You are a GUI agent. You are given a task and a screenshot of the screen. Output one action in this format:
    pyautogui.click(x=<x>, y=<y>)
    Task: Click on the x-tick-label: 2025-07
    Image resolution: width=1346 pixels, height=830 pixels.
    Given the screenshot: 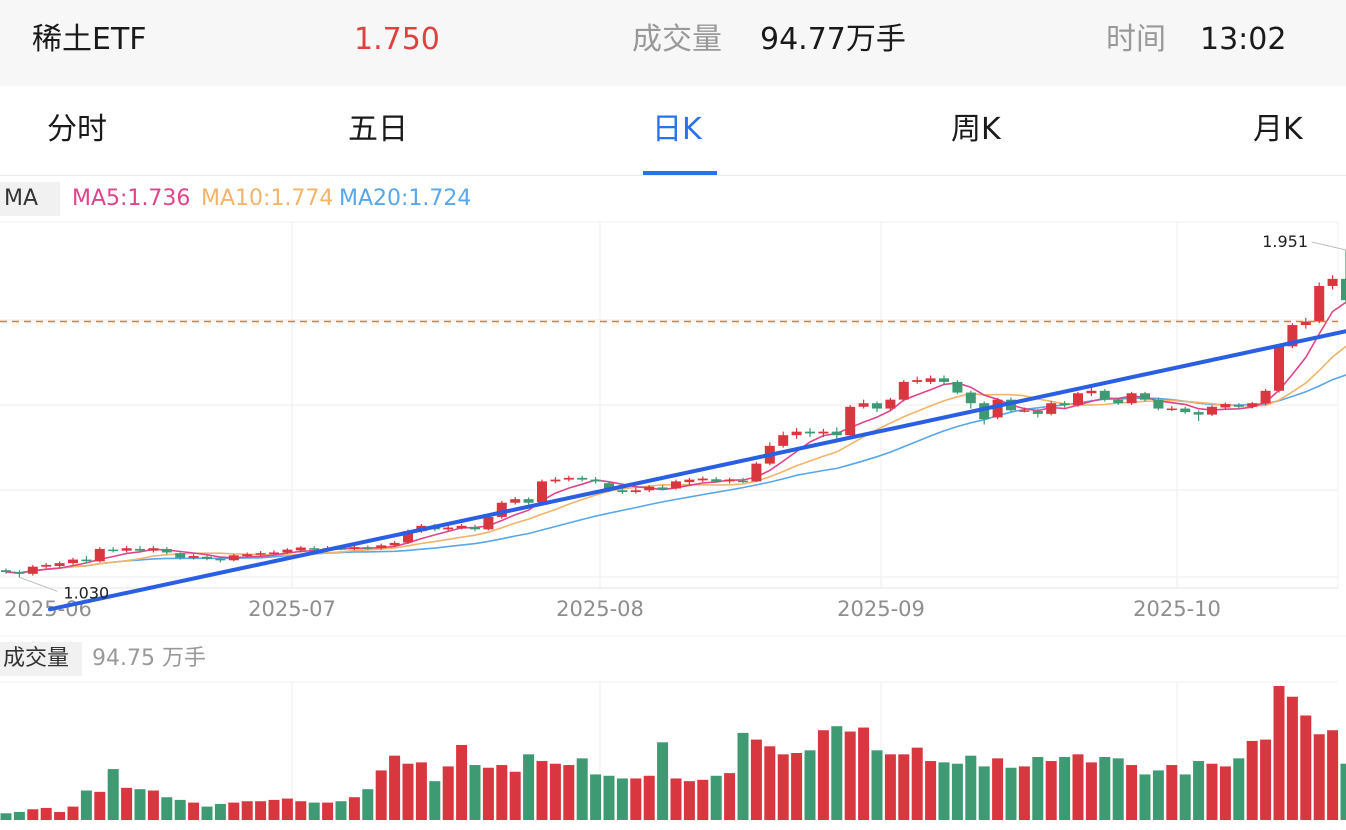 What is the action you would take?
    pyautogui.click(x=292, y=609)
    